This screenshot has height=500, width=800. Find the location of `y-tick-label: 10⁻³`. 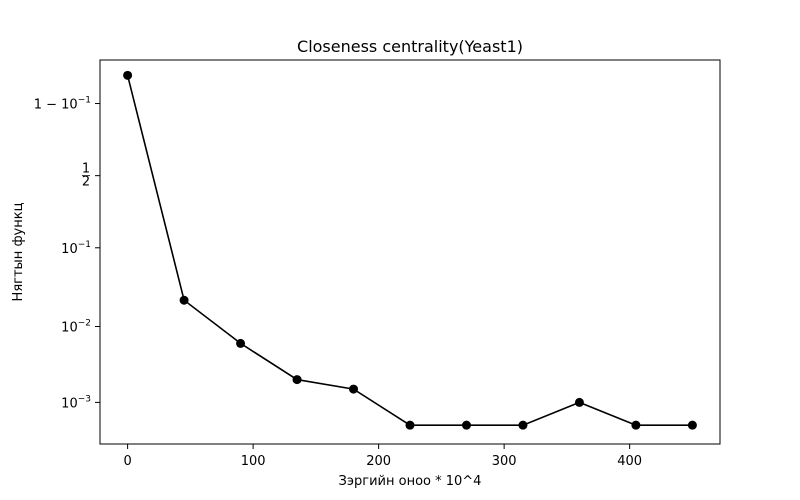

y-tick-label: 10⁻³ is located at coordinates (76, 402).